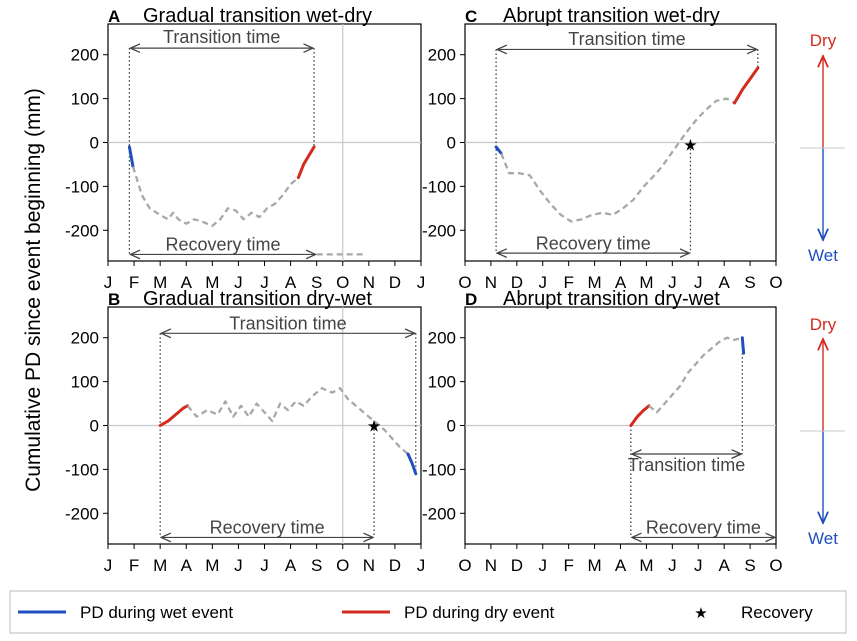 The width and height of the screenshot is (857, 641). I want to click on panel-letter: C, so click(471, 16).